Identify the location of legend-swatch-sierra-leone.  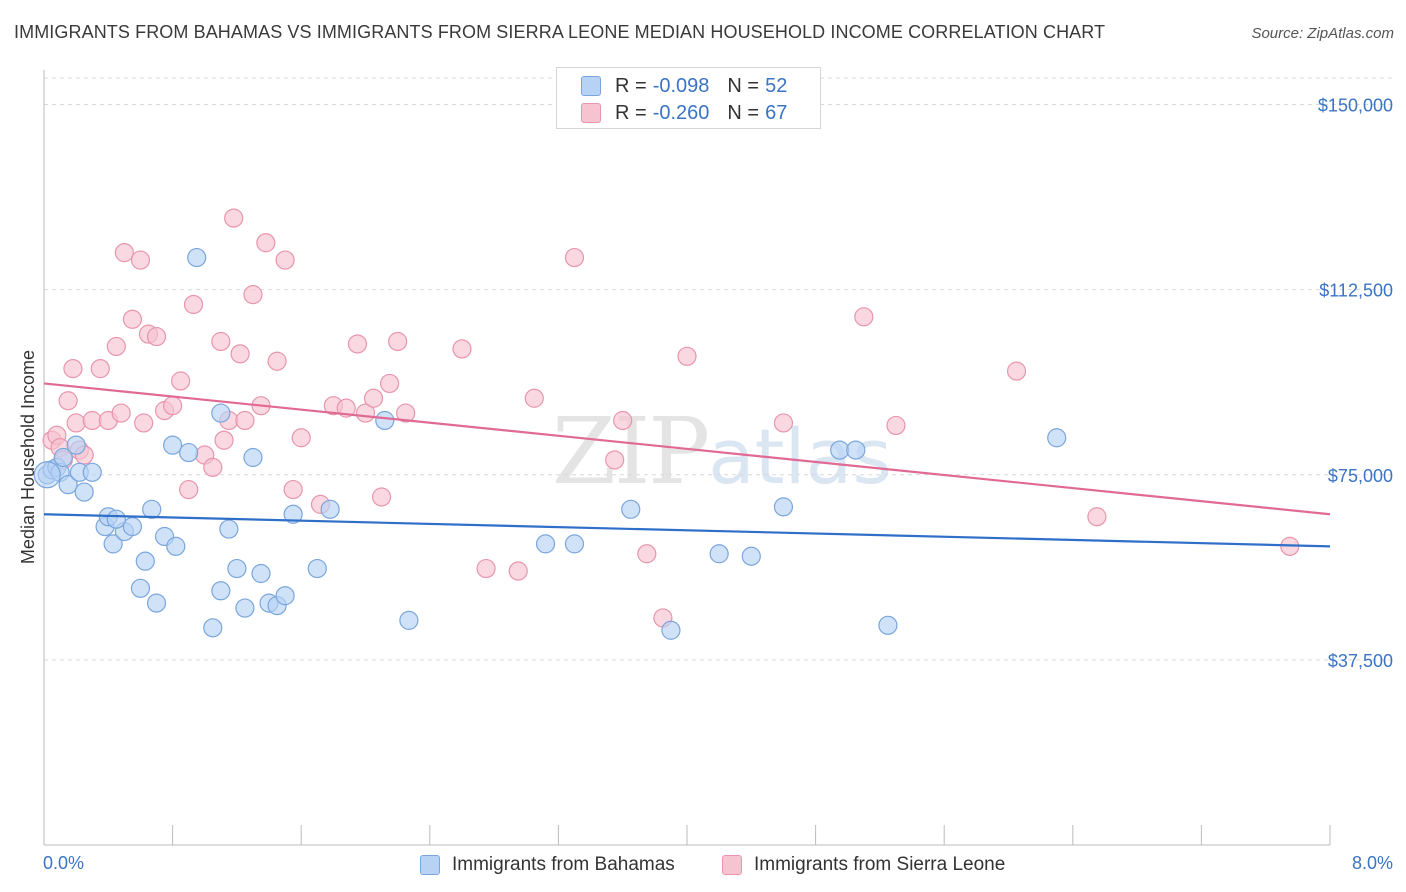
(591, 113).